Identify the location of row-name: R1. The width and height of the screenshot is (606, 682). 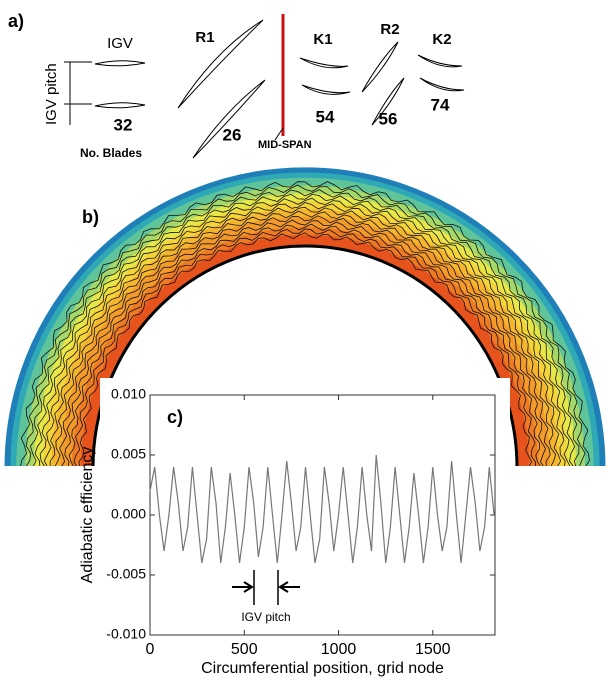
(204, 37).